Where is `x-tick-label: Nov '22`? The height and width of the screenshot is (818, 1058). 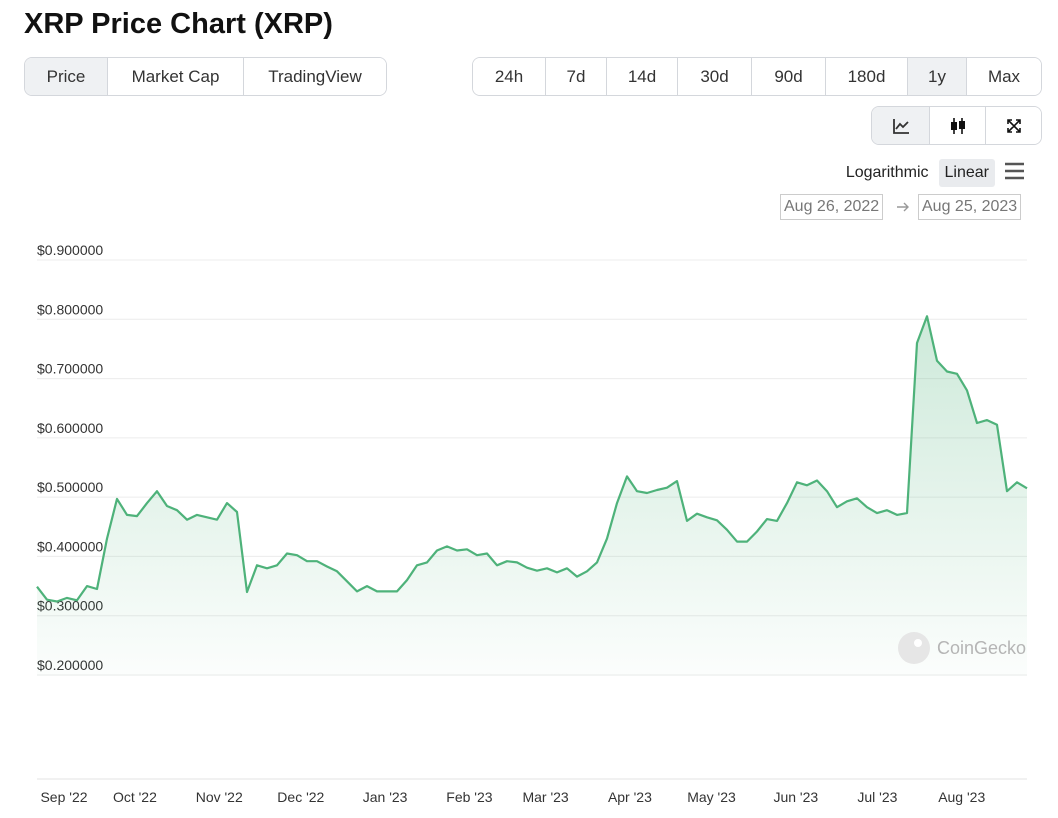
x-tick-label: Nov '22 is located at coordinates (219, 797).